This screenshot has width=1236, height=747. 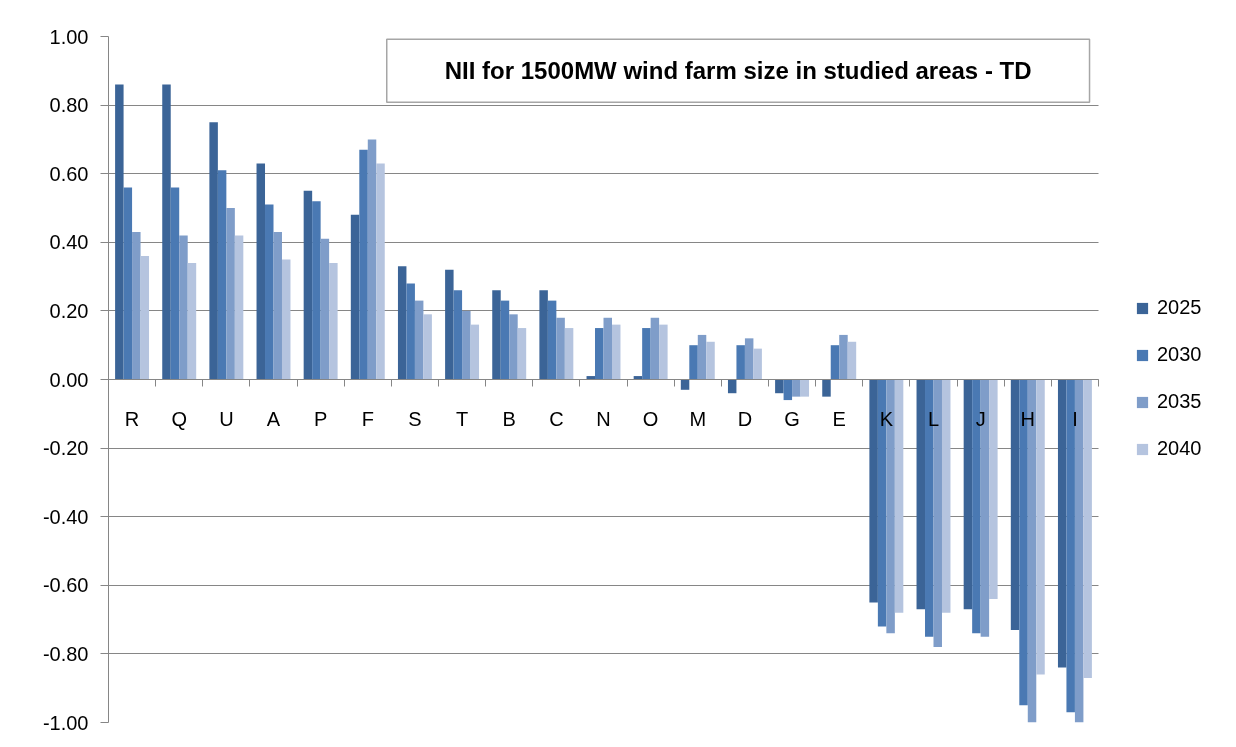 What do you see at coordinates (933, 418) in the screenshot?
I see `x-tick-label: L` at bounding box center [933, 418].